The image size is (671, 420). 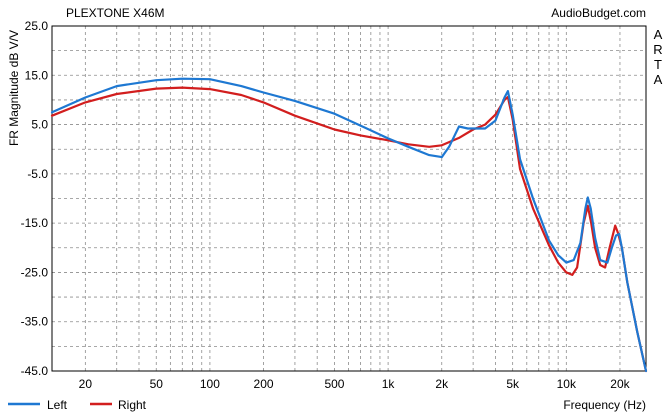 What do you see at coordinates (57, 405) in the screenshot?
I see `legend-label-left: Left` at bounding box center [57, 405].